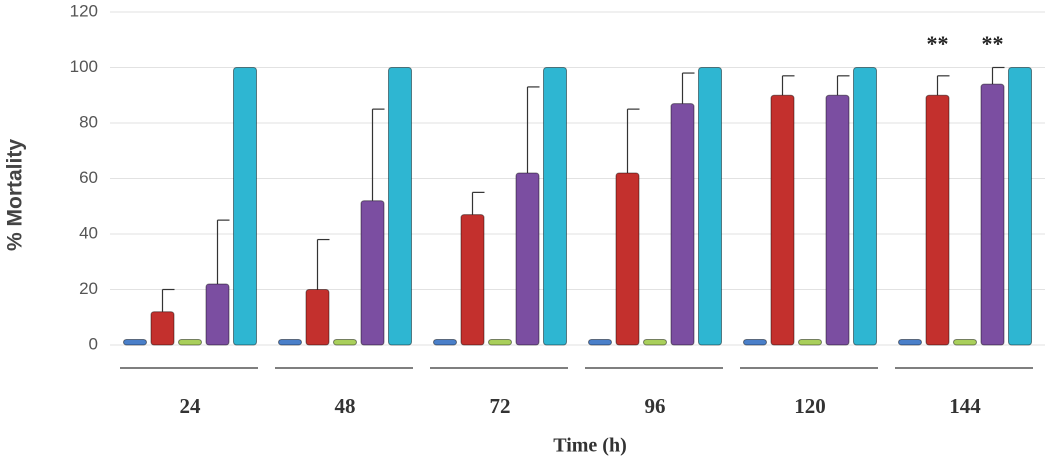 Image resolution: width=1050 pixels, height=464 pixels. What do you see at coordinates (84, 10) in the screenshot?
I see `y-tick-label: 120` at bounding box center [84, 10].